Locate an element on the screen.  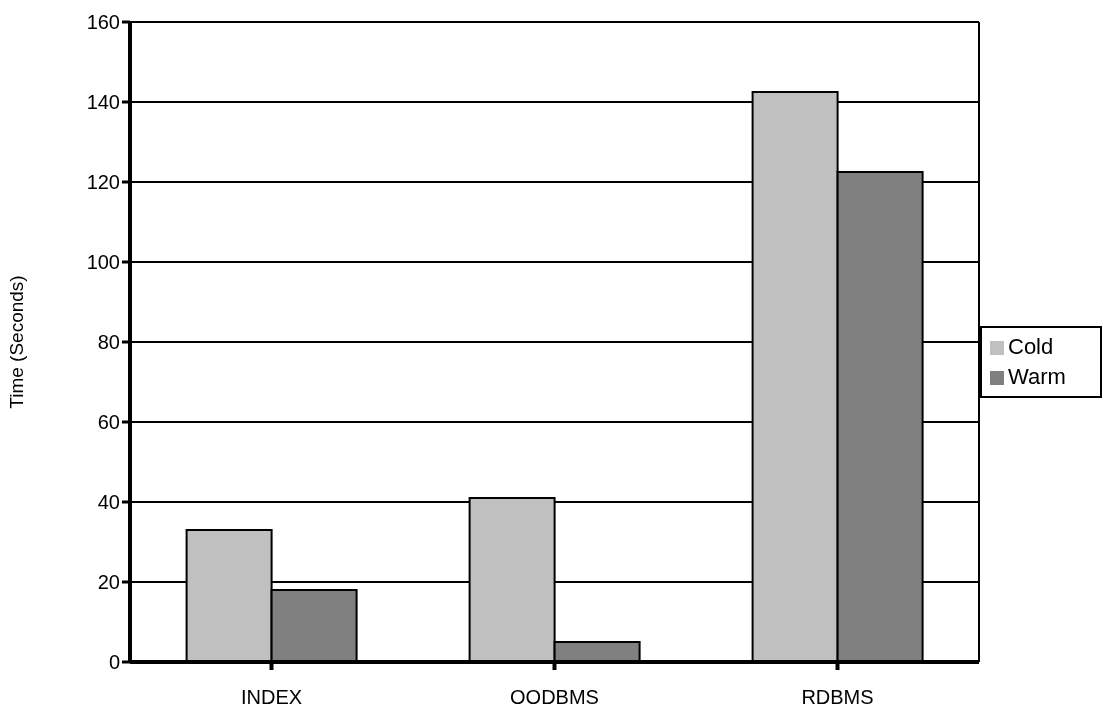
y-tick-label: 80 is located at coordinates (108, 342).